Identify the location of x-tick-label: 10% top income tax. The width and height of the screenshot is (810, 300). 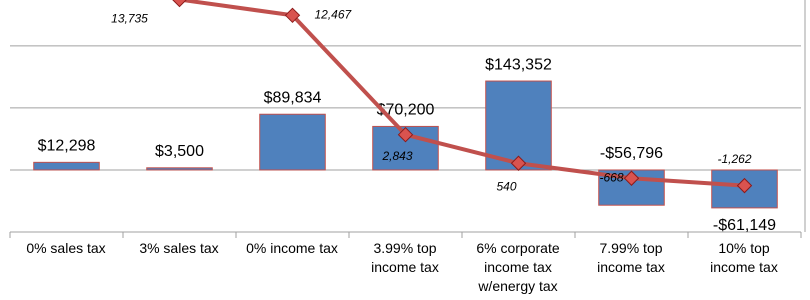
(744, 257).